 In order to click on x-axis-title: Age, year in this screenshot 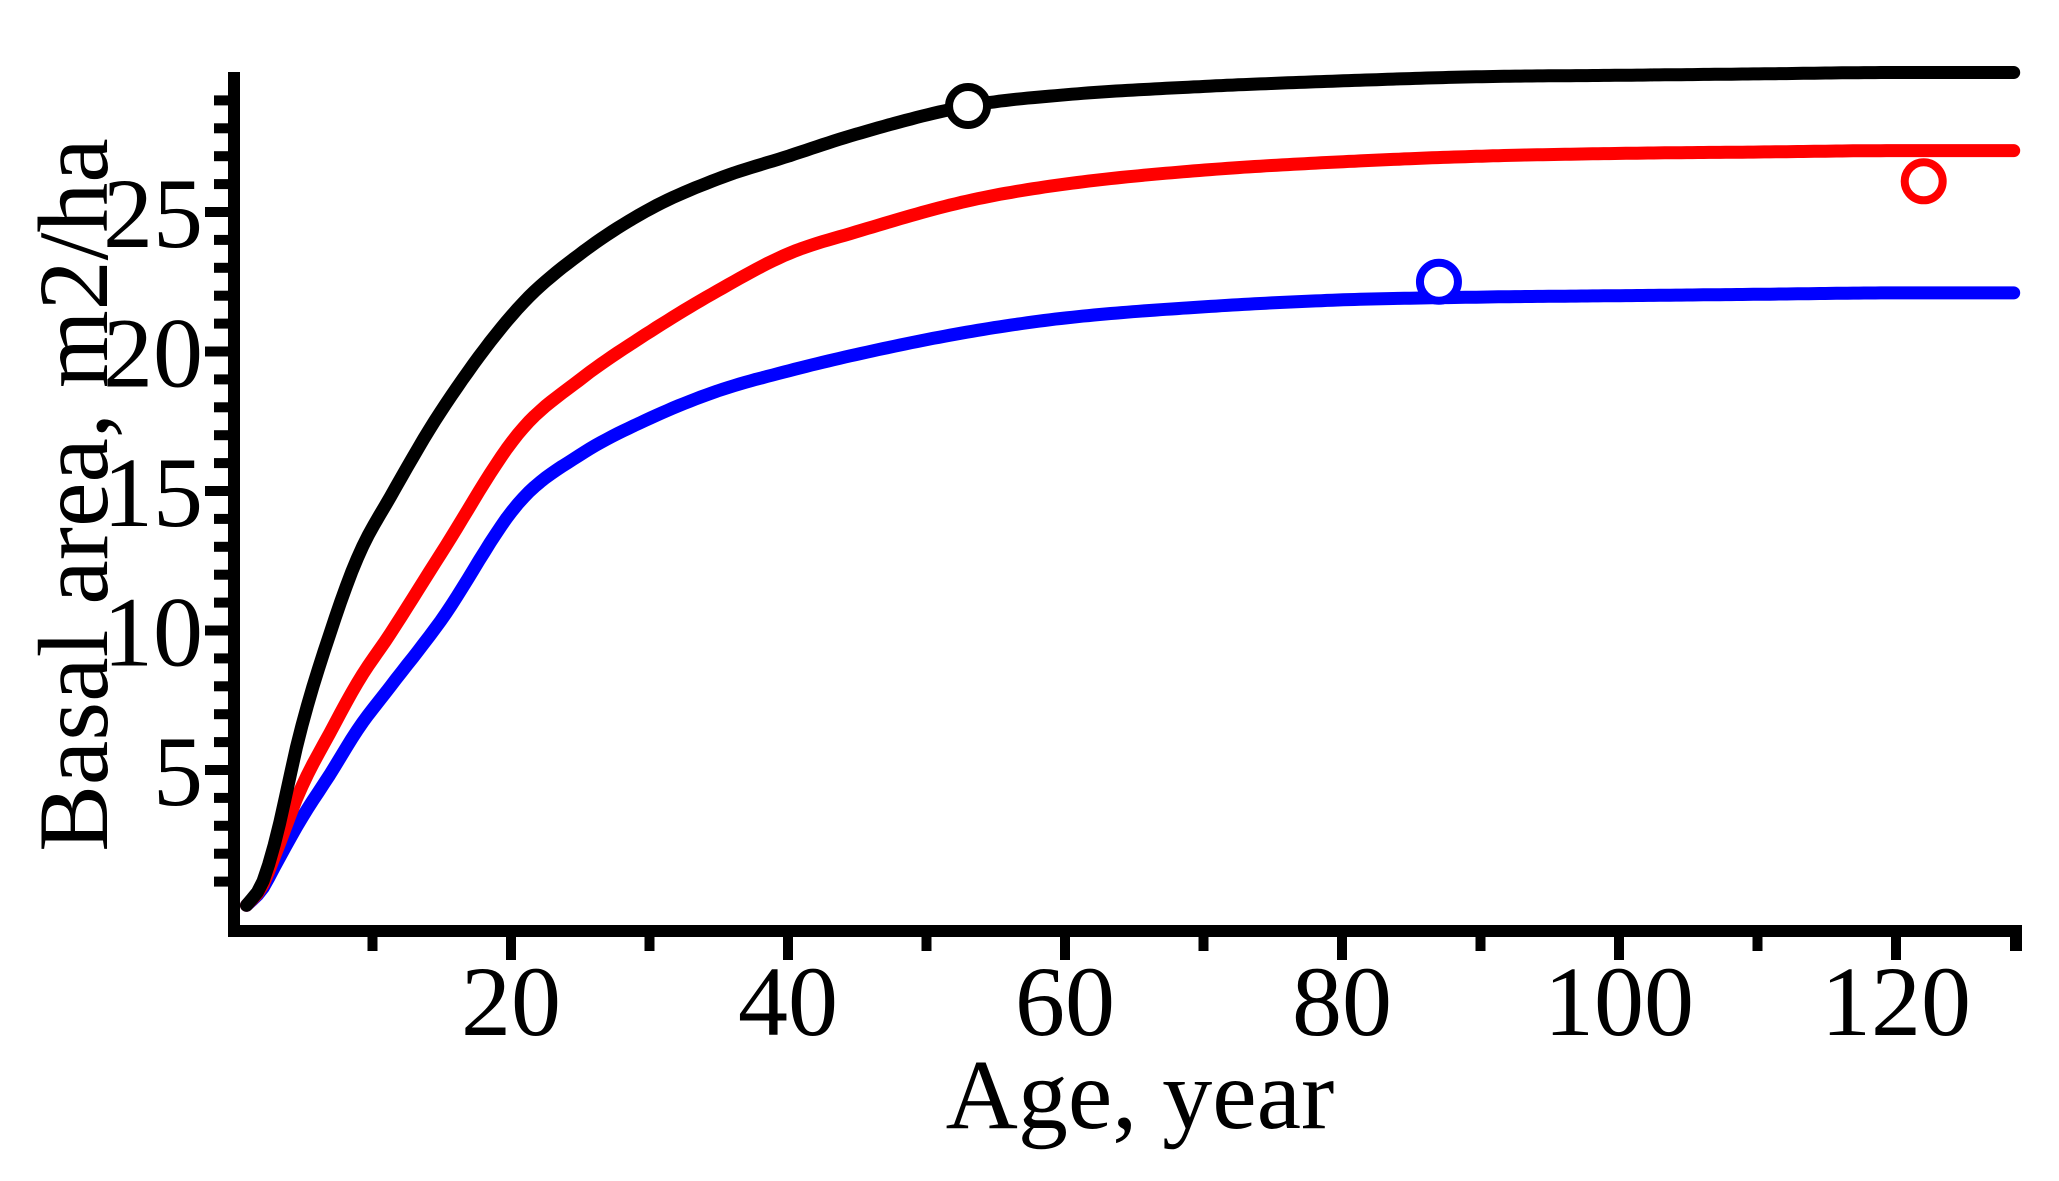, I will do `click(1140, 1094)`.